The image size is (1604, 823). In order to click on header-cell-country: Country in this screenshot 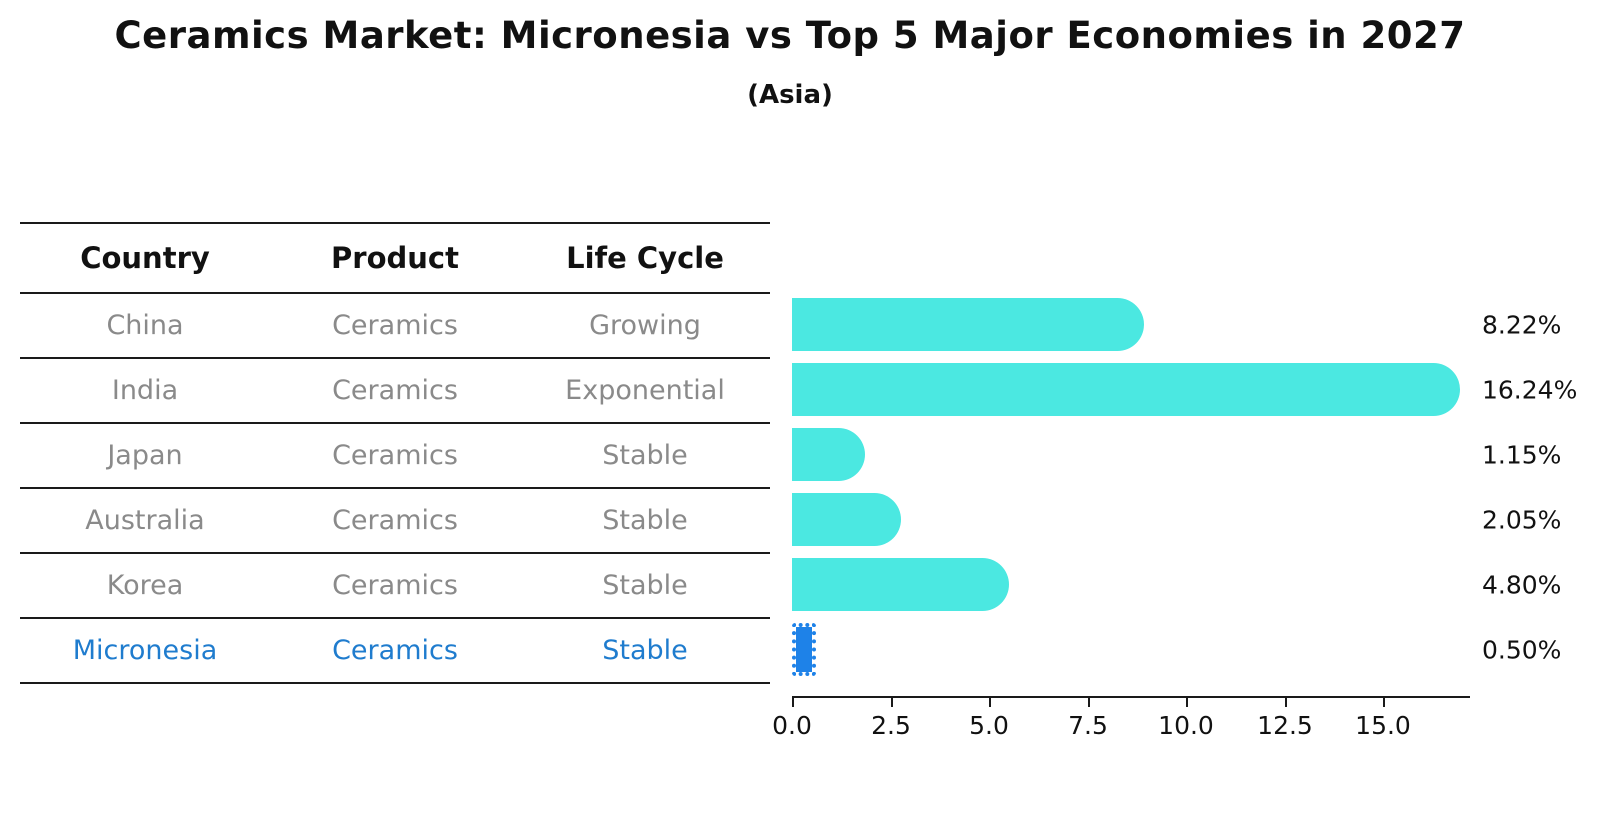, I will do `click(145, 258)`.